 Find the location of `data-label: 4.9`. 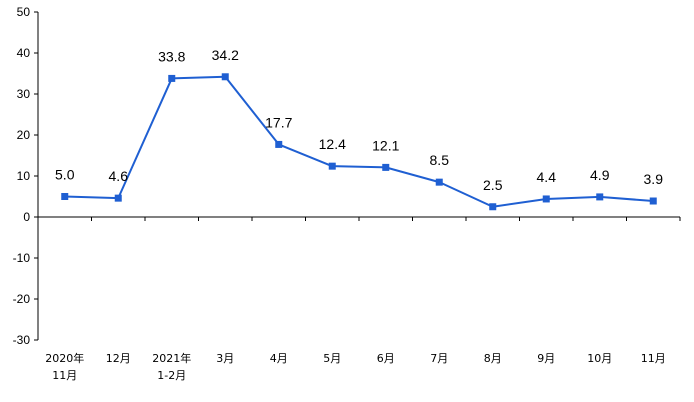

data-label: 4.9 is located at coordinates (600, 175).